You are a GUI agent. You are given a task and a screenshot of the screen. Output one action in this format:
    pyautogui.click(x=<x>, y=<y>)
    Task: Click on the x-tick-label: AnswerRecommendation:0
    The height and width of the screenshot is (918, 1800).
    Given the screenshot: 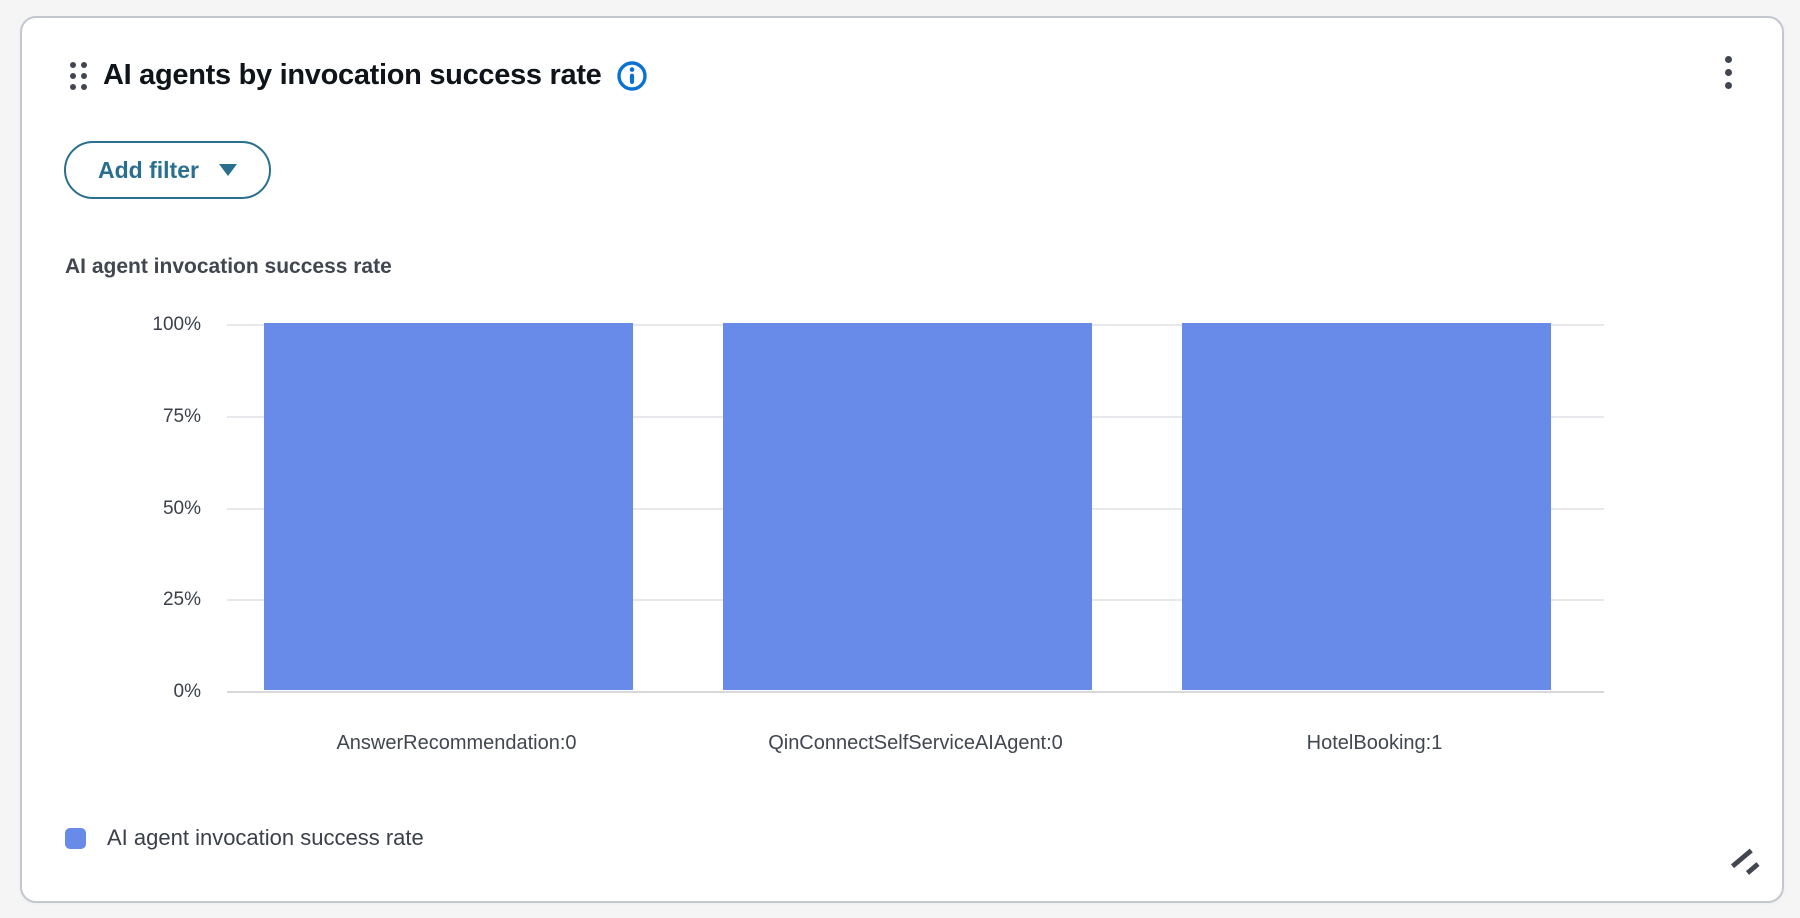 What is the action you would take?
    pyautogui.click(x=456, y=743)
    